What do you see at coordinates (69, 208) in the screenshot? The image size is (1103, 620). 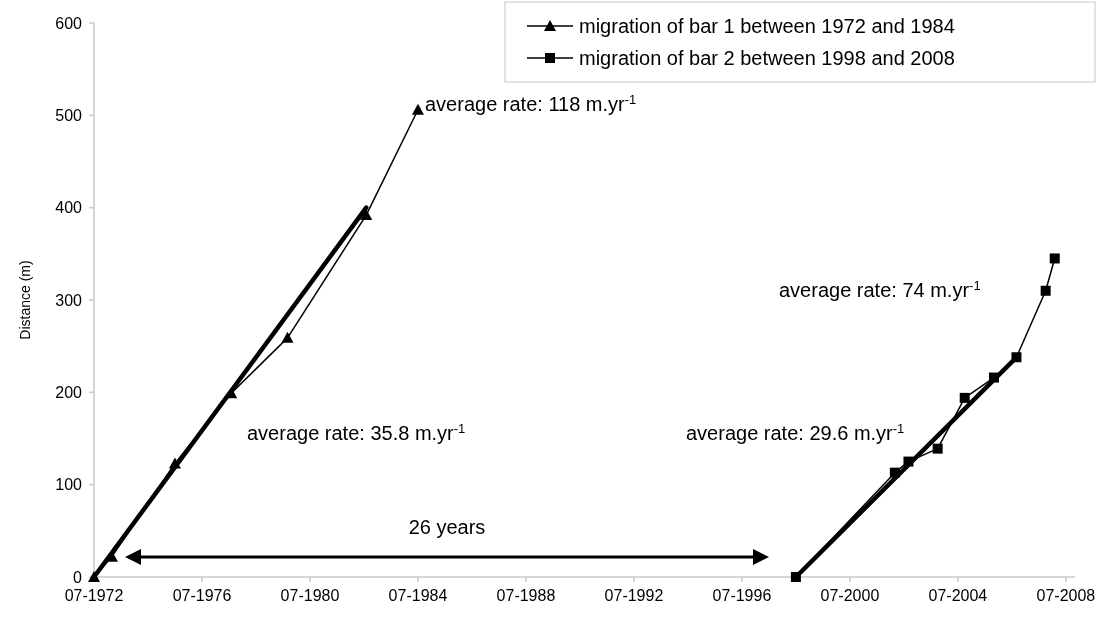 I see `y-tick-label: 400` at bounding box center [69, 208].